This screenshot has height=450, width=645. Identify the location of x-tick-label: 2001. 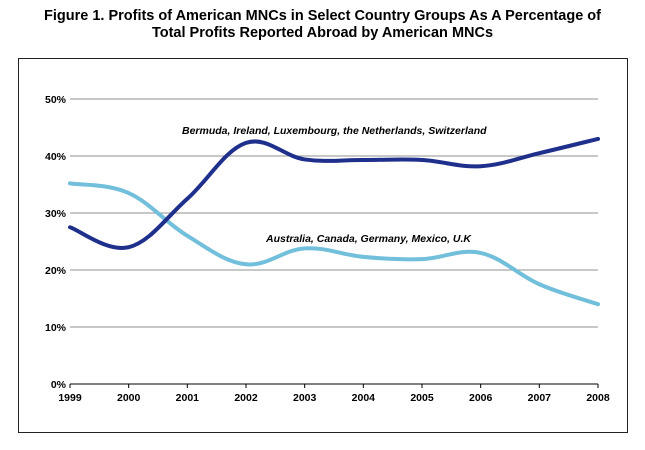
(188, 398).